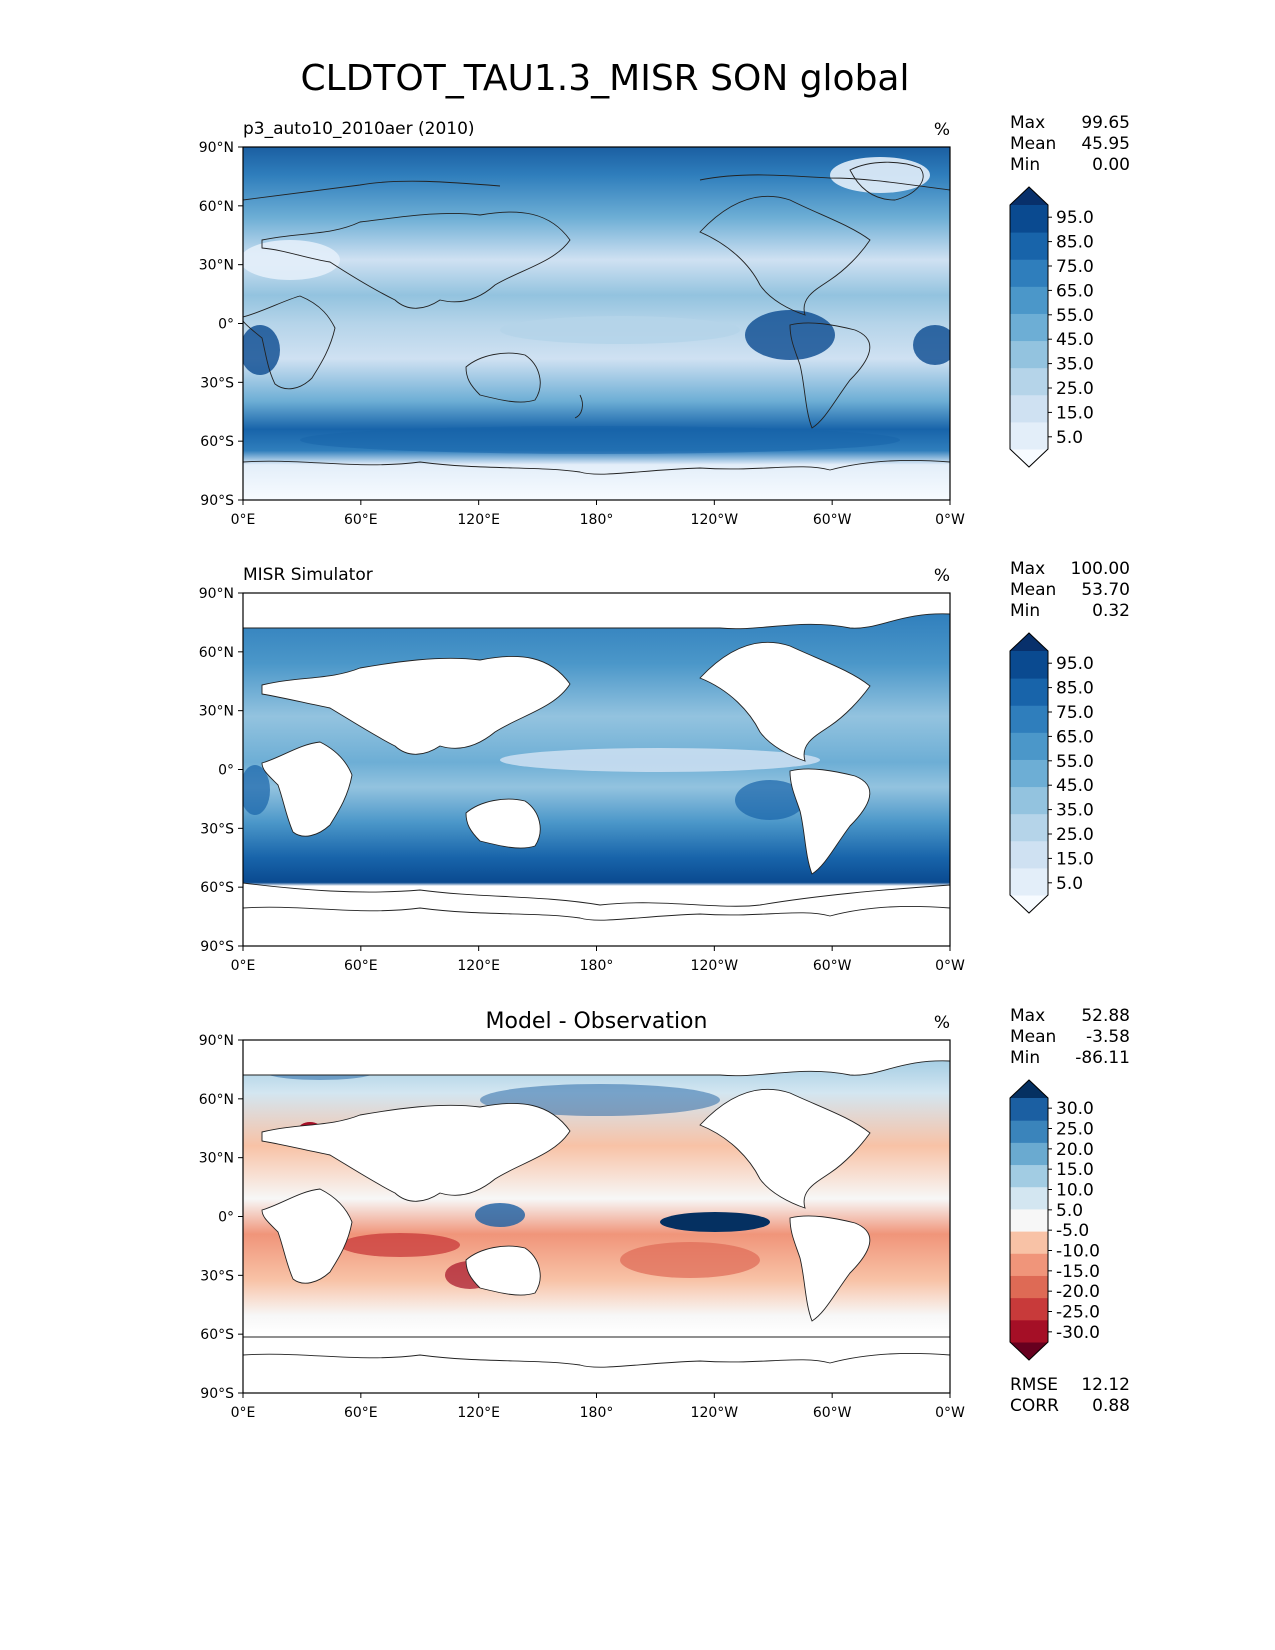  I want to click on diff-land-mask, so click(596, 1216).